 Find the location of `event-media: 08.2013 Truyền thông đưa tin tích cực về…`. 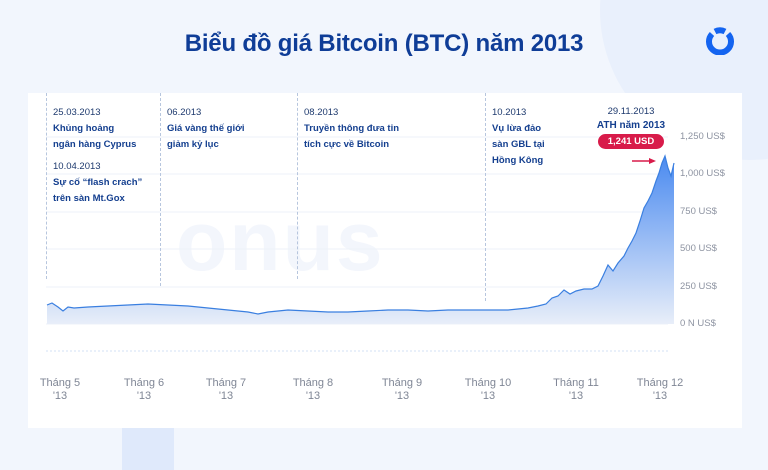

event-media: 08.2013 Truyền thông đưa tin tích cực về… is located at coordinates (348, 186).